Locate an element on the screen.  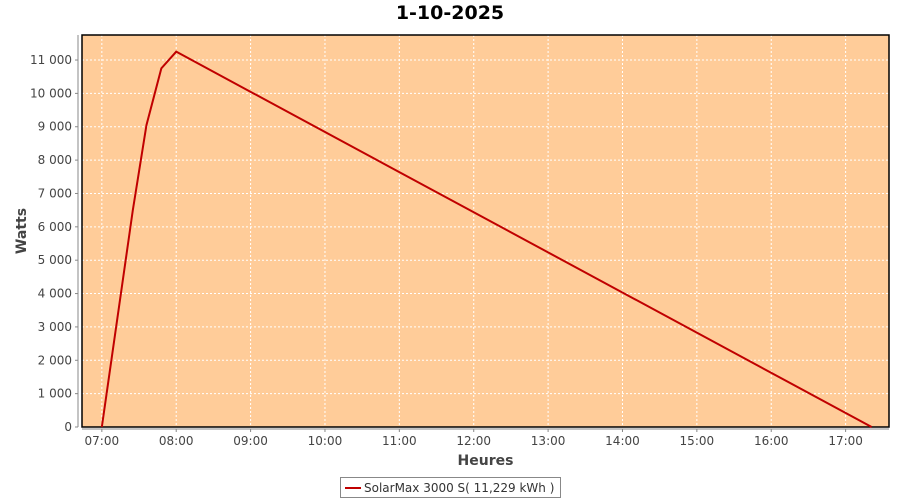
x-tick-label: 13:00 is located at coordinates (548, 441).